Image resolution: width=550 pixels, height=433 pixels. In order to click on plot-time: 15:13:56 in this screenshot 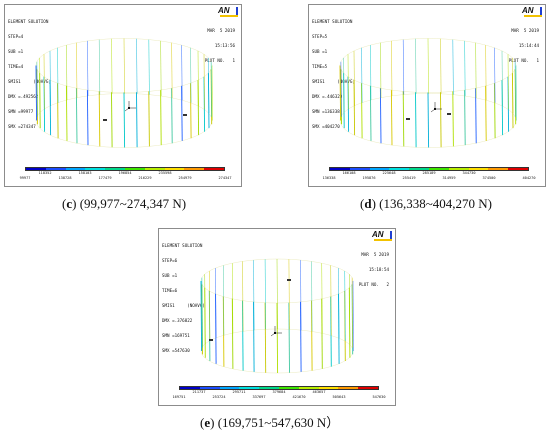, I will do `click(224, 45)`.